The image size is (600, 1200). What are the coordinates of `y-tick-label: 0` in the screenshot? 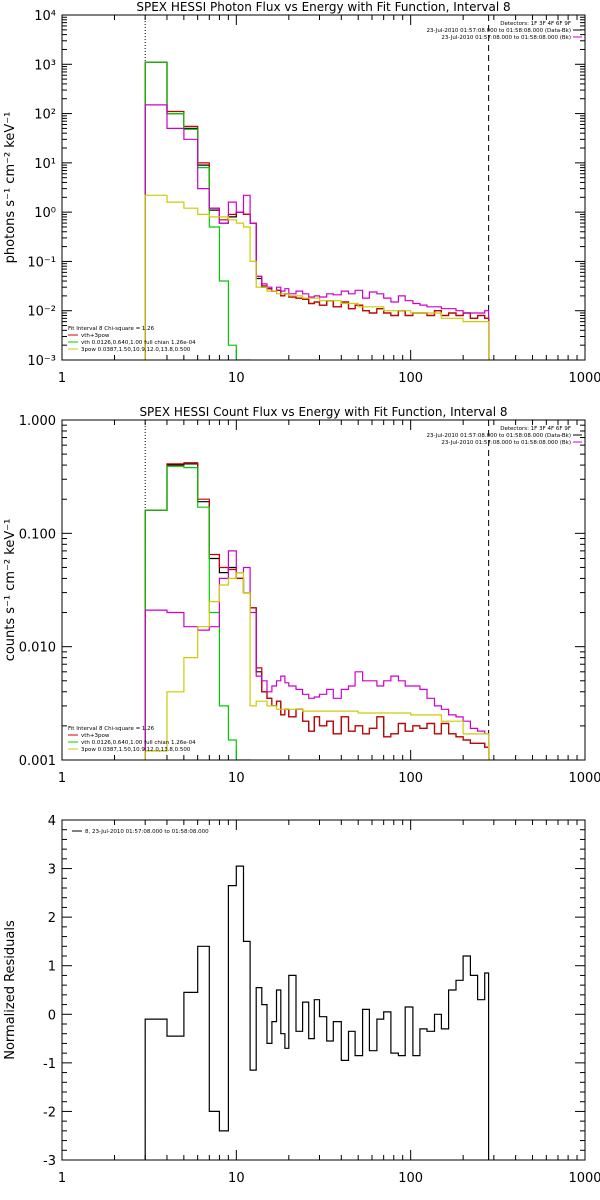 It's located at (52, 1015).